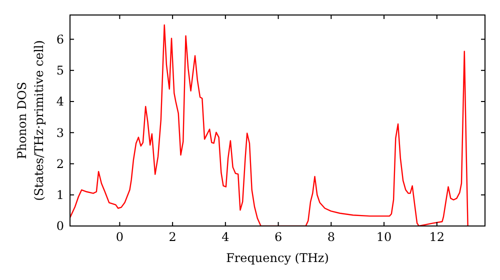 This screenshot has width=500, height=280. Describe the element at coordinates (60, 163) in the screenshot. I see `y-tick-label: 2` at that location.